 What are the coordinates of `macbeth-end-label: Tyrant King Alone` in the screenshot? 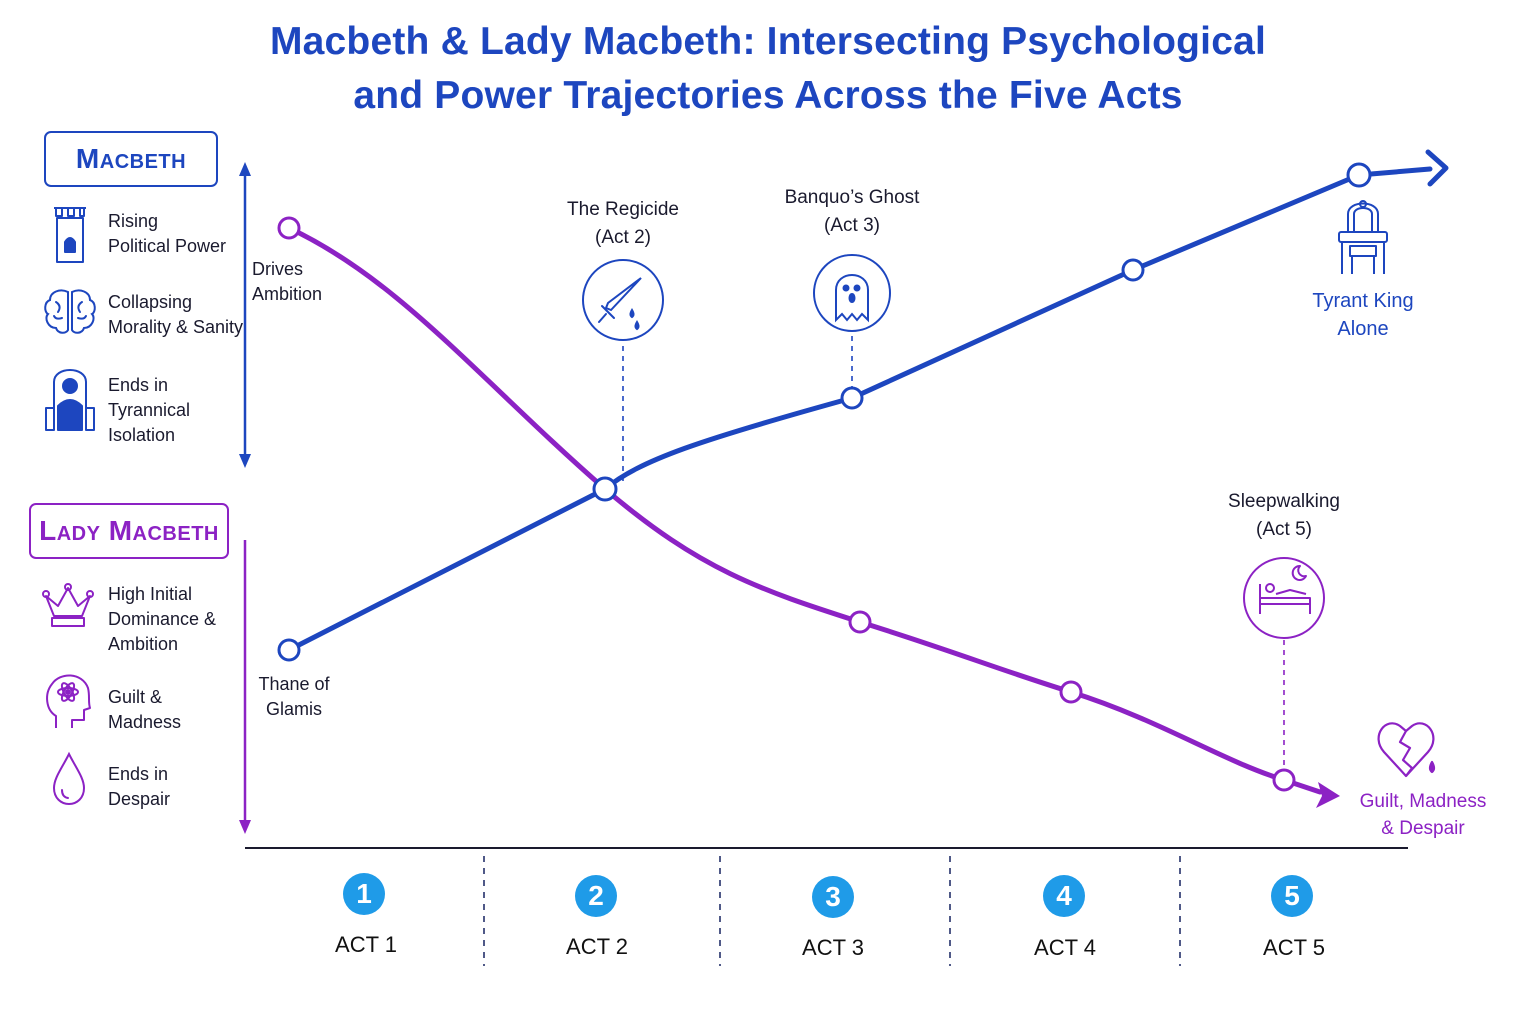 It's located at (1363, 315).